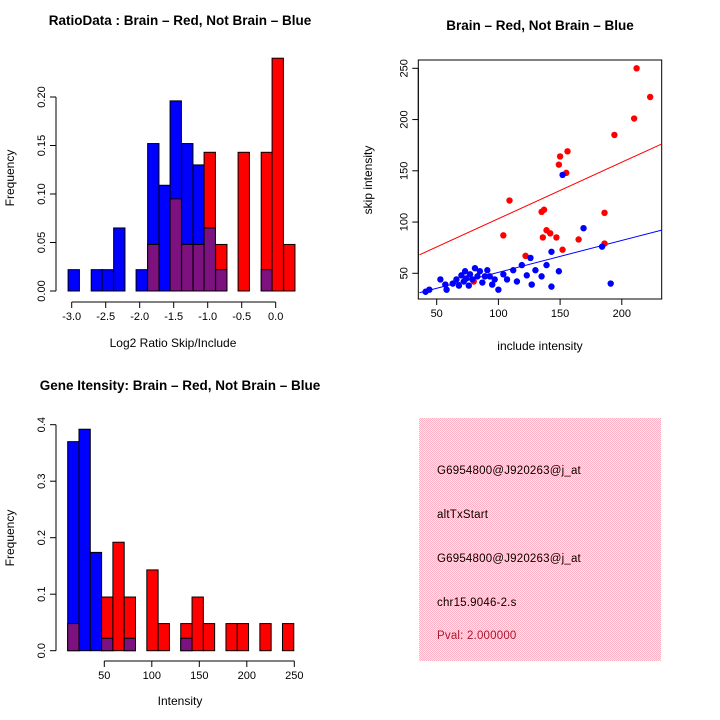 This screenshot has width=720, height=720. I want to click on probe-id-repeat-text: G6954800@J920263@j_at, so click(509, 559).